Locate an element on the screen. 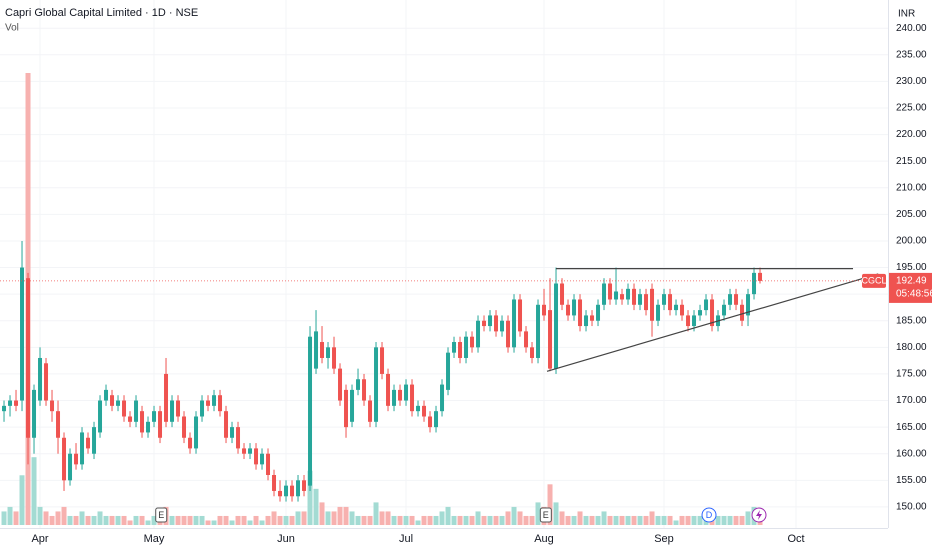 The height and width of the screenshot is (550, 932). y-tick-label: 235.00 is located at coordinates (911, 54).